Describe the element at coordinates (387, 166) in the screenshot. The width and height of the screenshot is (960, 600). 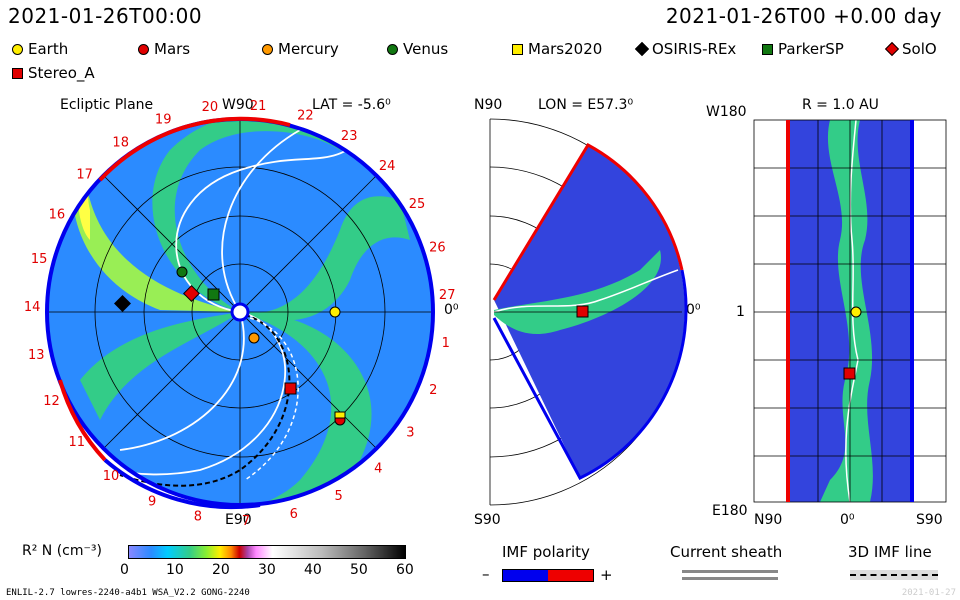
I see `rotation-label: 24` at that location.